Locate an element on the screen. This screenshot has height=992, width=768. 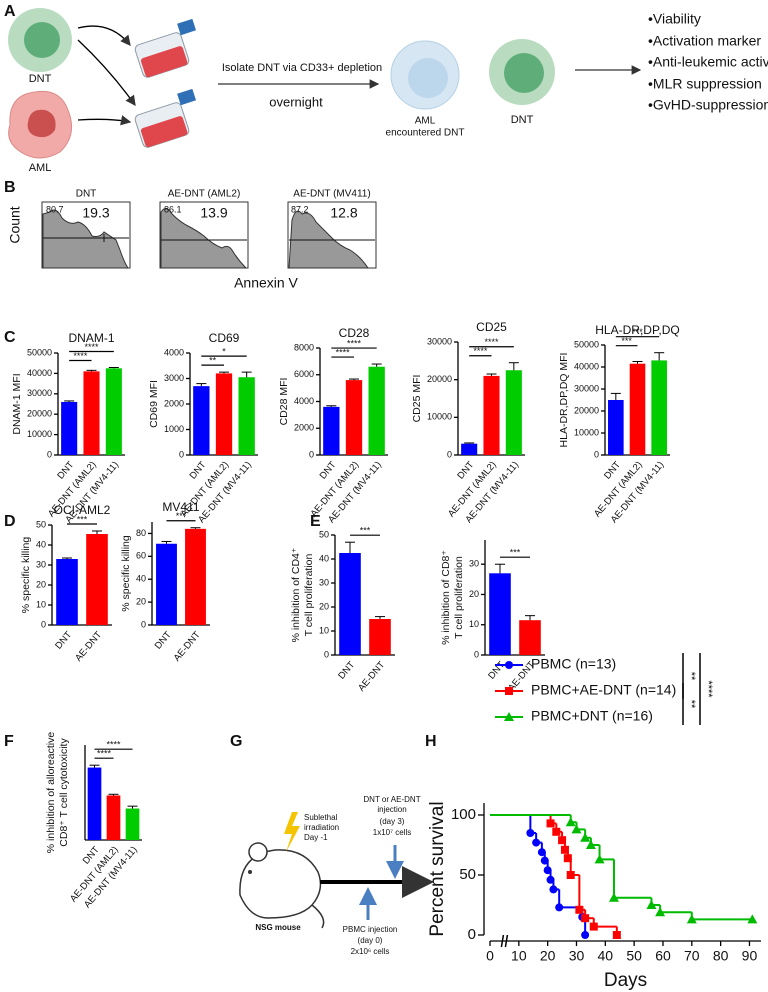
axis-break is located at coordinates (504, 941).